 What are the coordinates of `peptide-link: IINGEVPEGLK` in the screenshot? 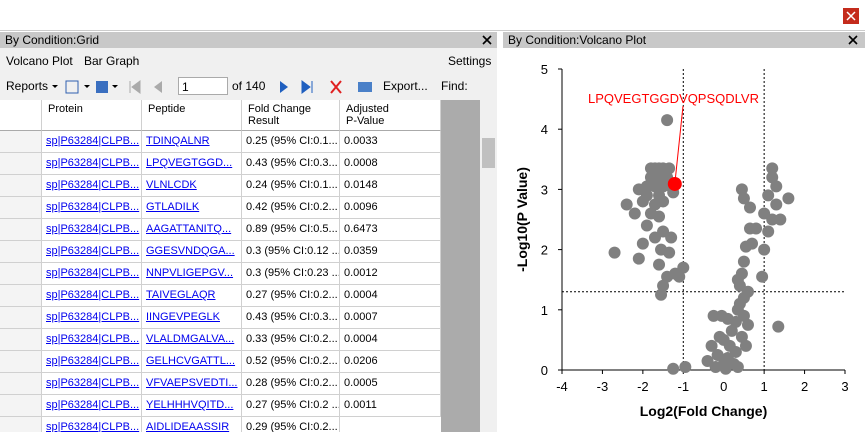 It's located at (192, 318).